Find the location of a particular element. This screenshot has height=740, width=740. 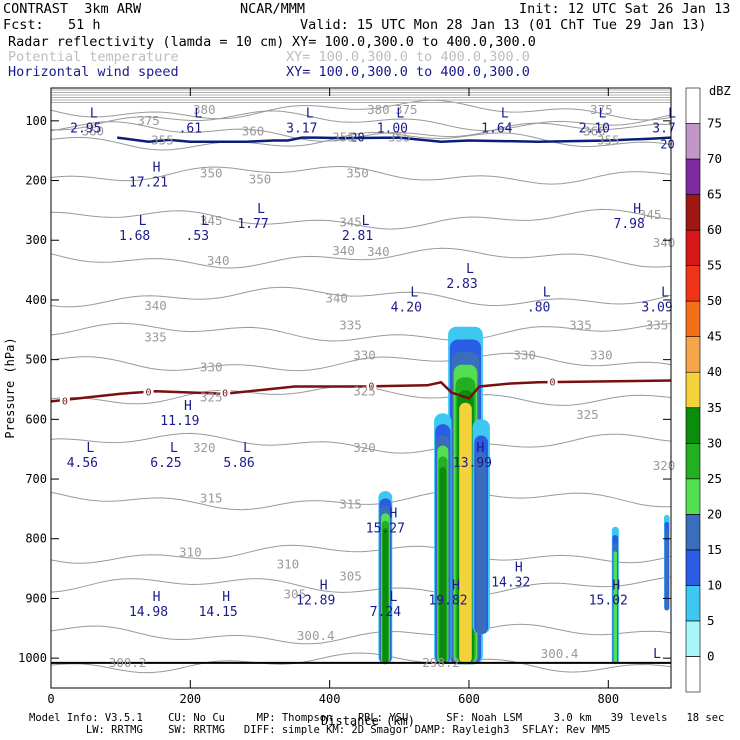

wind-extremum-value: 15.02 is located at coordinates (608, 600).